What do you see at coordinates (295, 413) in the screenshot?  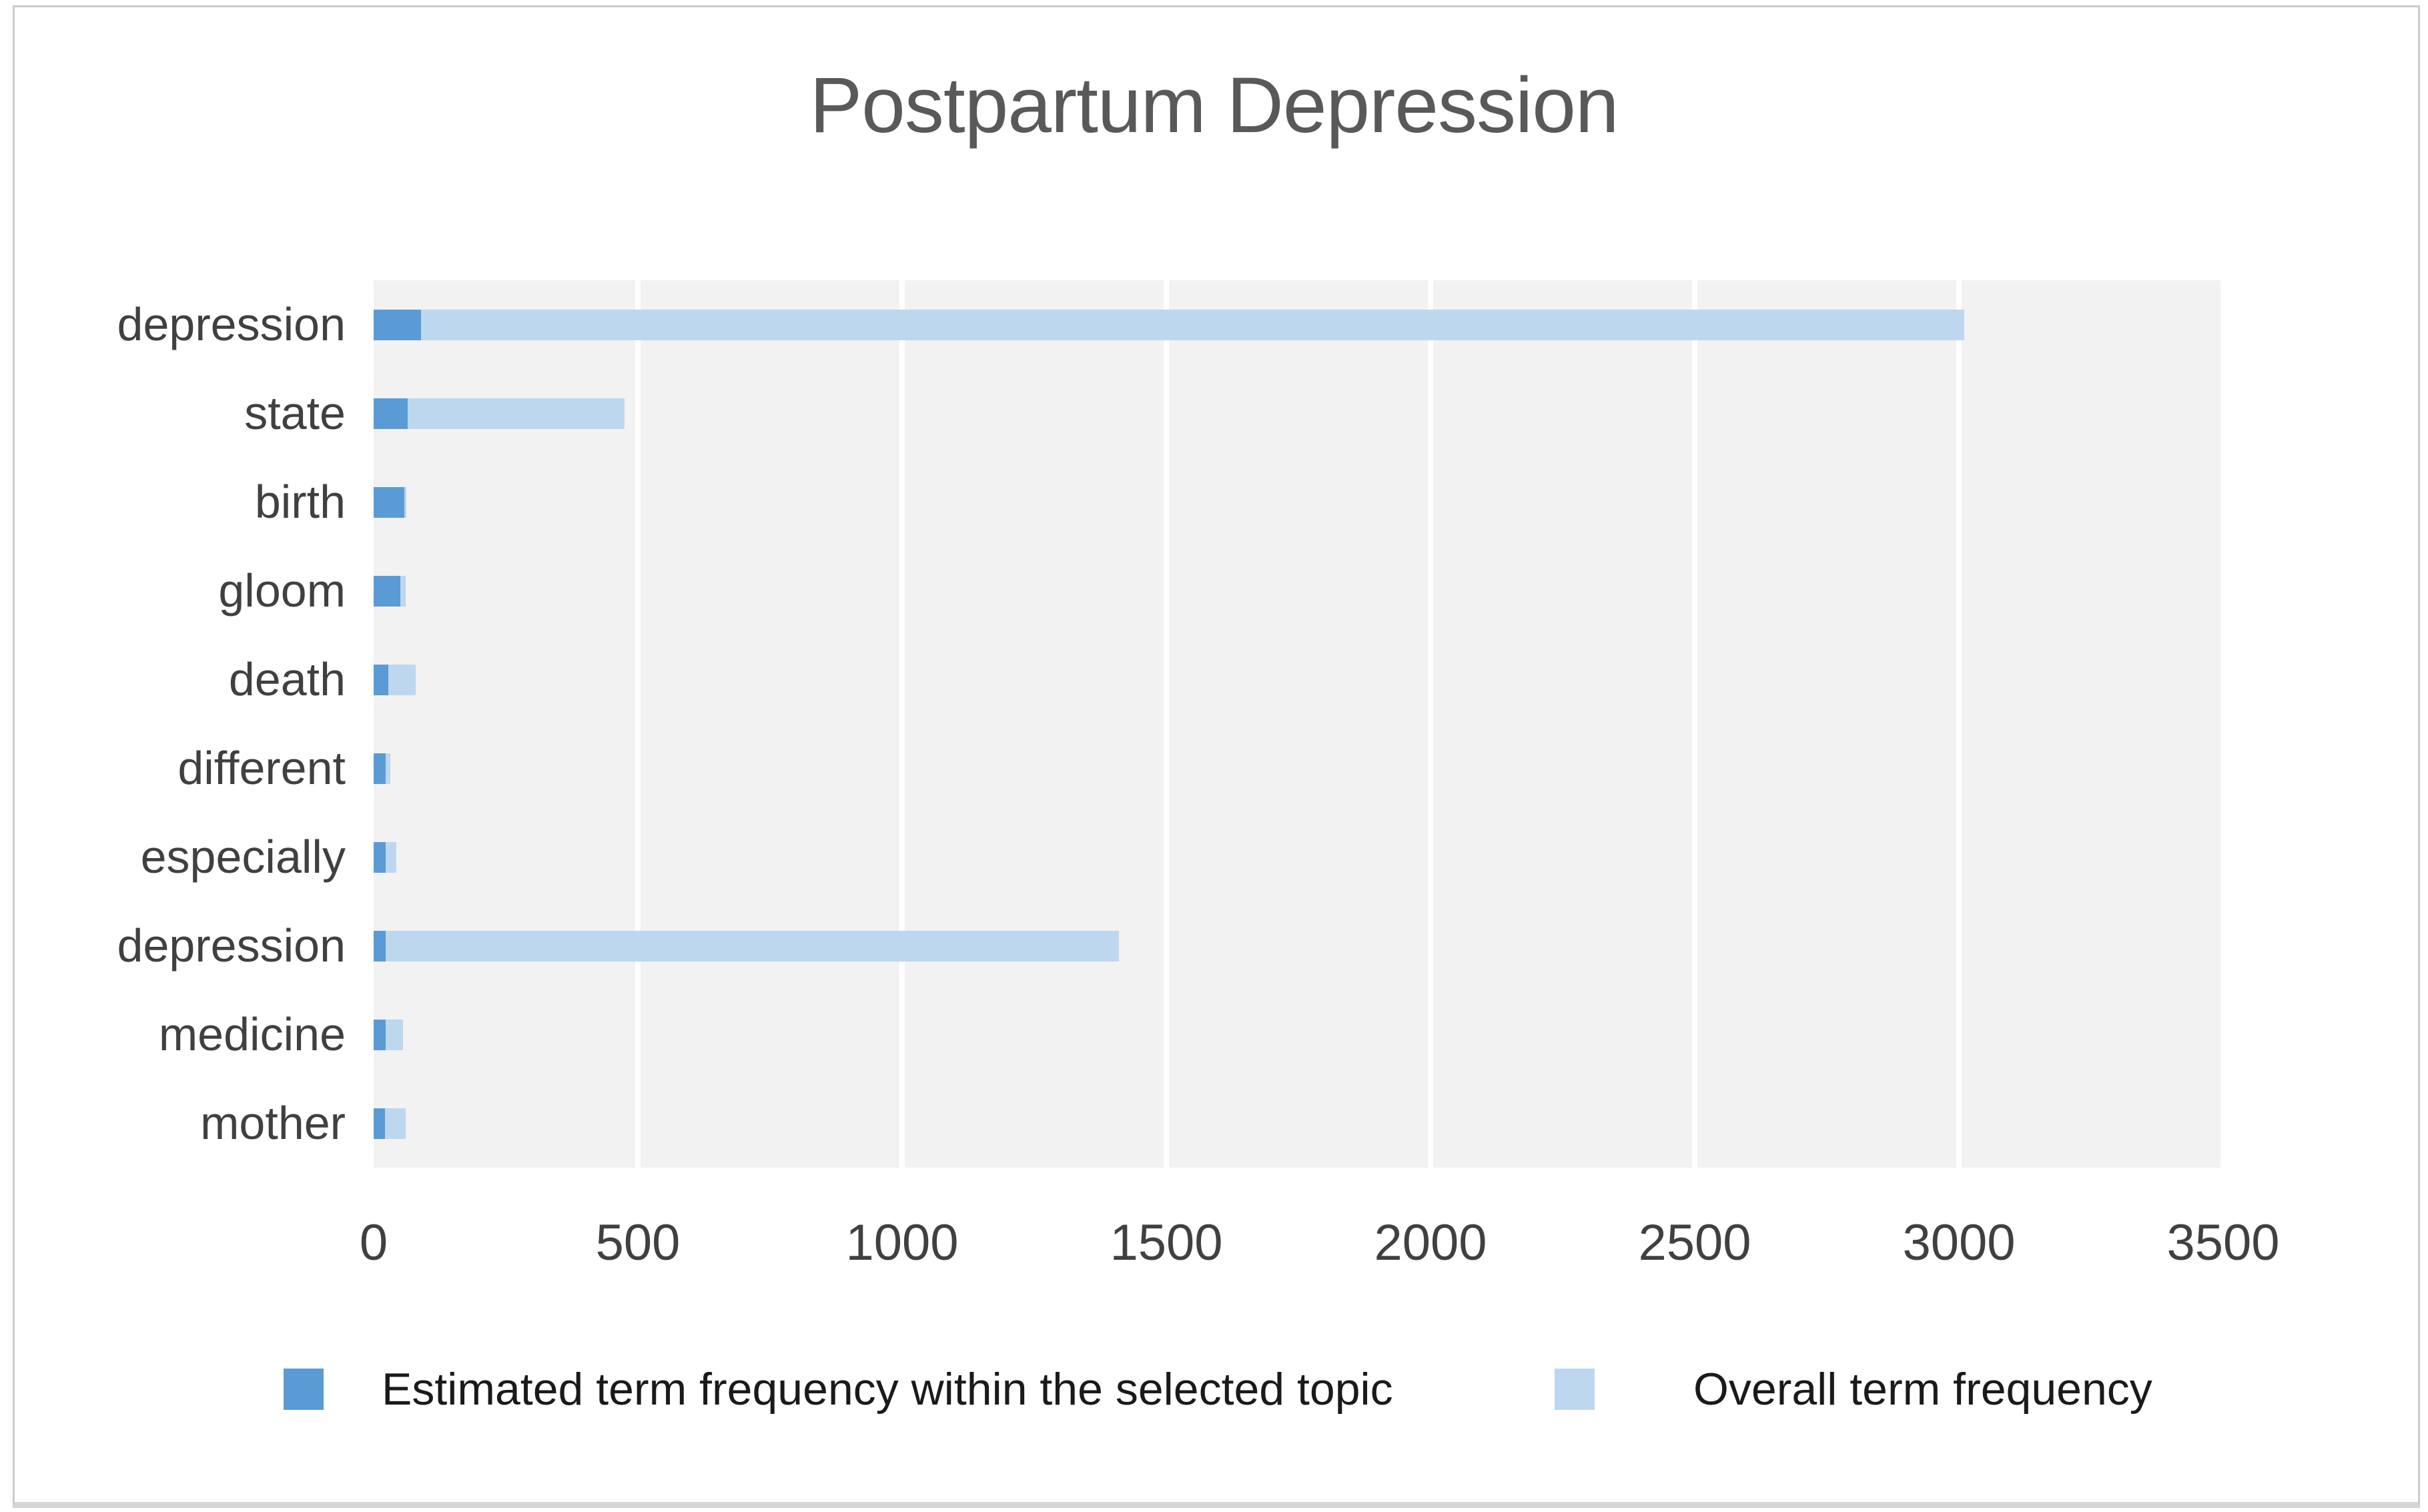 I see `y-axis-label: state` at bounding box center [295, 413].